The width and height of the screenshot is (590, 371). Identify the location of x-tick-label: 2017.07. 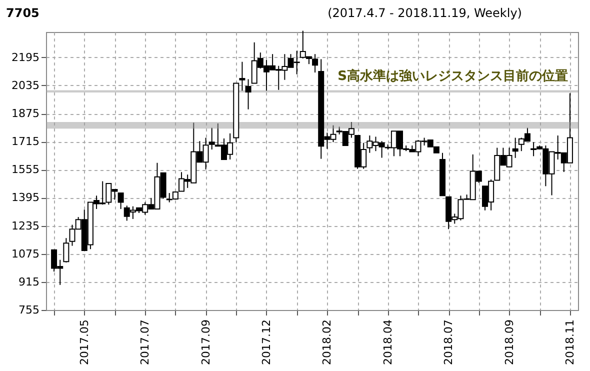
(145, 342).